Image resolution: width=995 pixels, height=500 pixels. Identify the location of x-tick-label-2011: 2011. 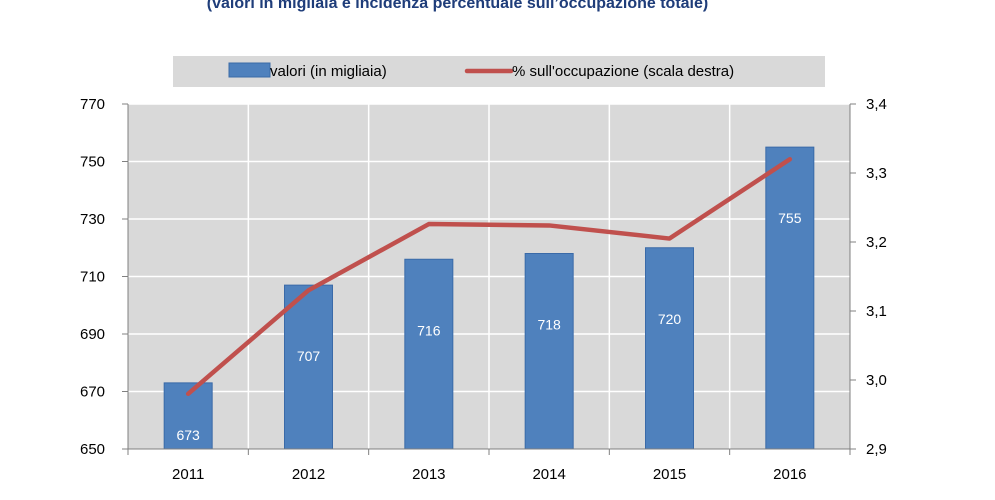
(188, 474).